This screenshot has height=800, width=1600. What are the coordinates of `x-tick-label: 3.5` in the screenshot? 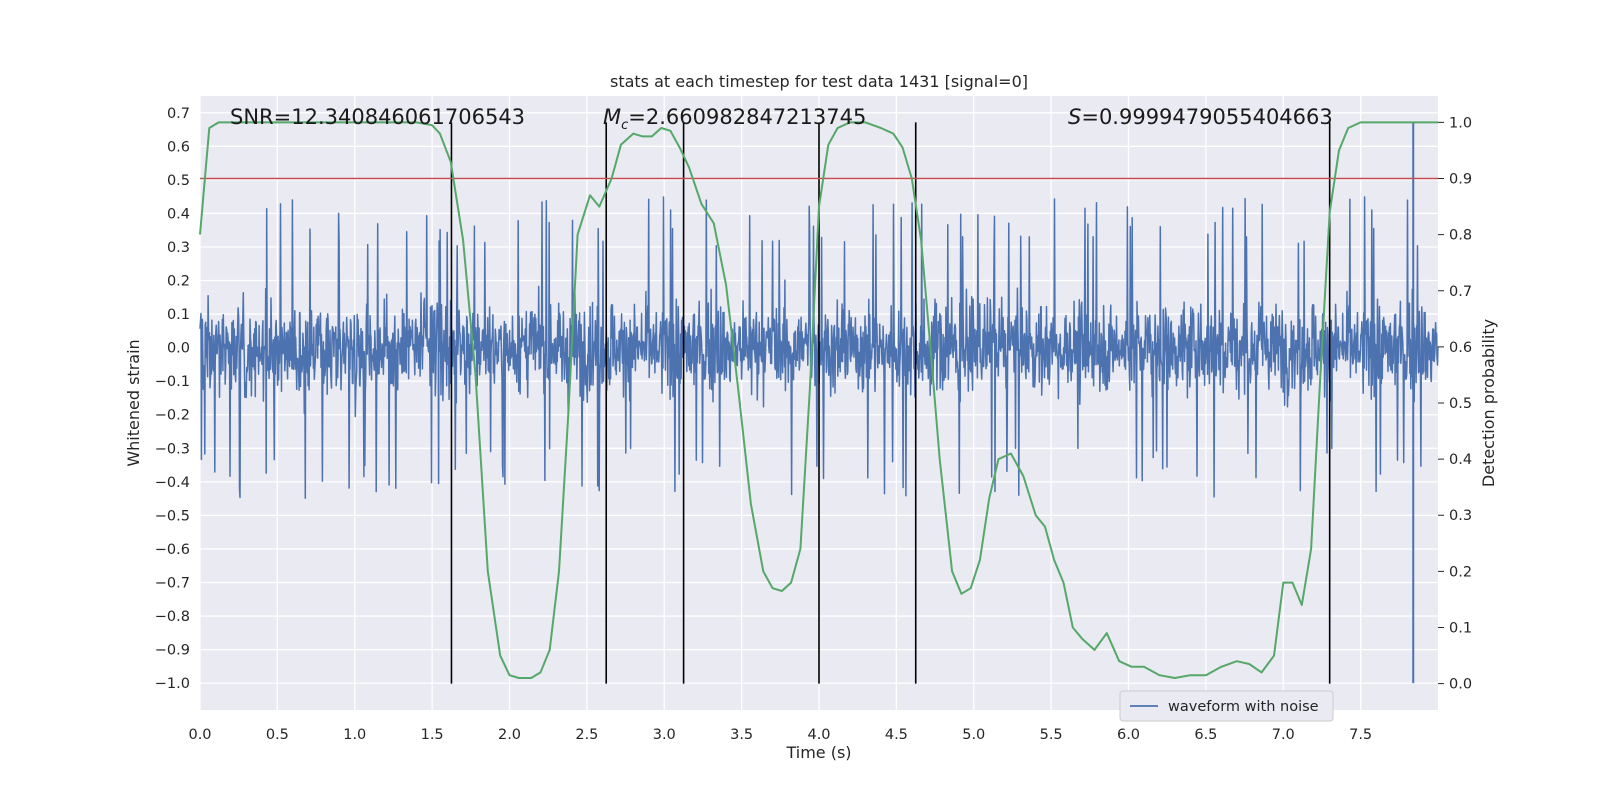 It's located at (741, 735).